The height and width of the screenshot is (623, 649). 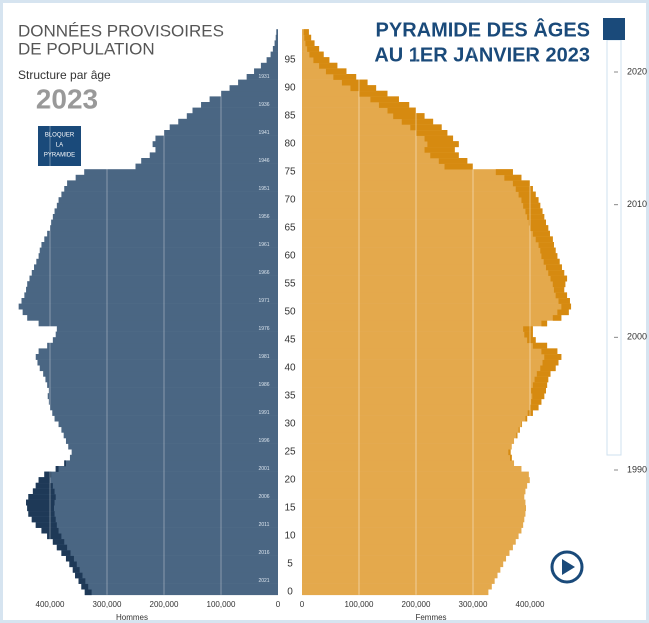 What do you see at coordinates (263, 553) in the screenshot?
I see `birth-year-label: 2016` at bounding box center [263, 553].